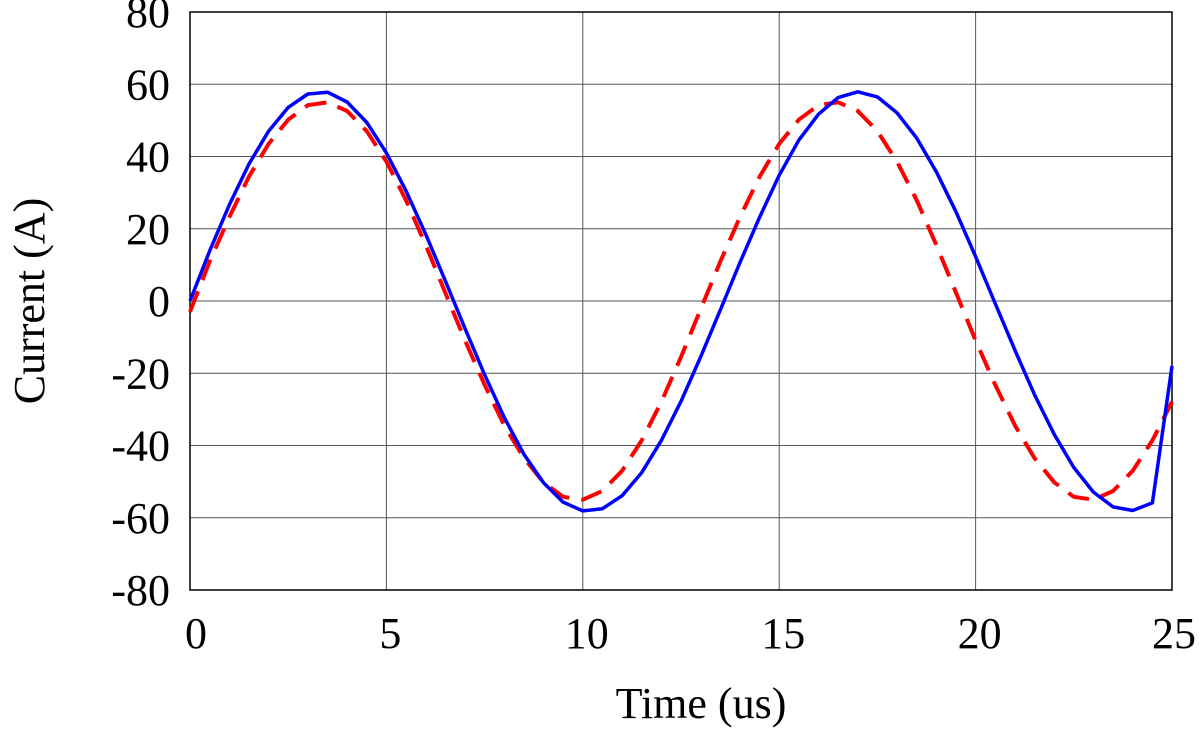 The height and width of the screenshot is (730, 1200). Describe the element at coordinates (587, 633) in the screenshot. I see `x-tick-label: 10` at that location.